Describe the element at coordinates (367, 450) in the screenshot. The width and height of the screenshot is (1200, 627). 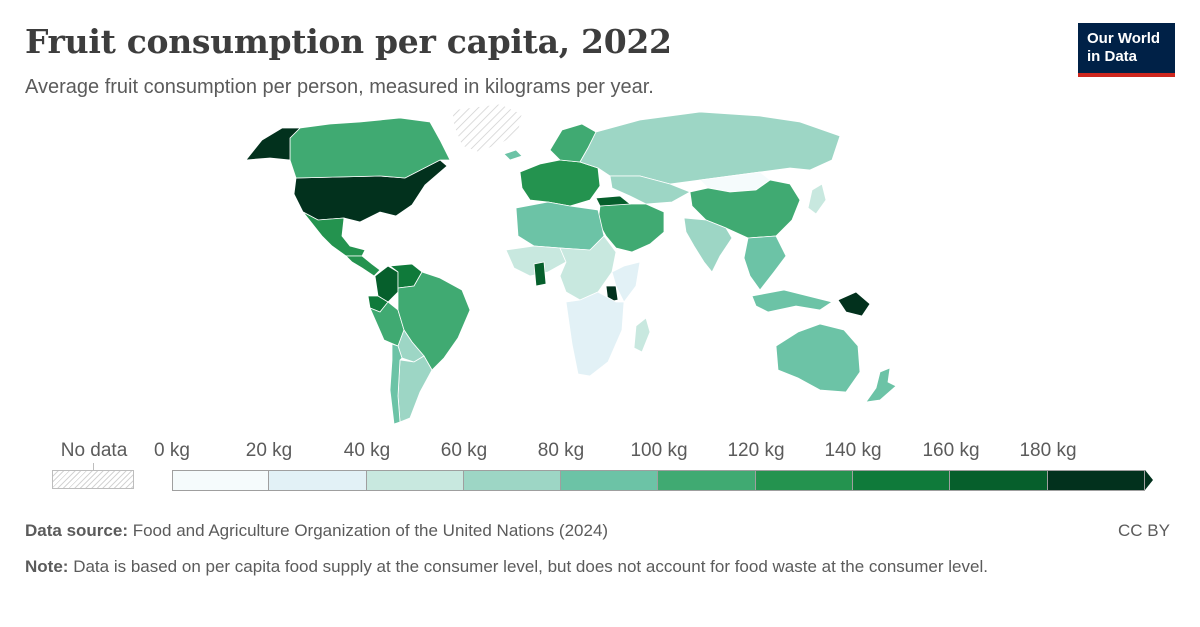
I see `legend-tick-40: 40 kg` at that location.